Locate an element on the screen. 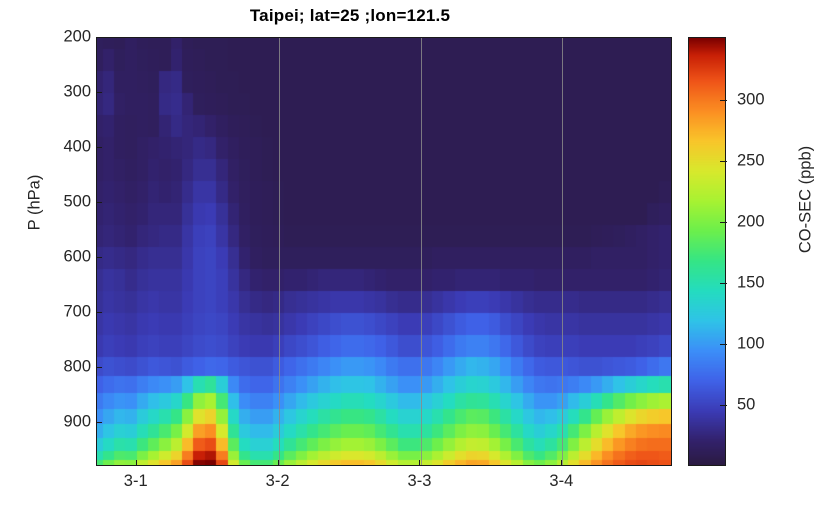 The width and height of the screenshot is (833, 521). colorbar-tick-label-50: 50 is located at coordinates (746, 404).